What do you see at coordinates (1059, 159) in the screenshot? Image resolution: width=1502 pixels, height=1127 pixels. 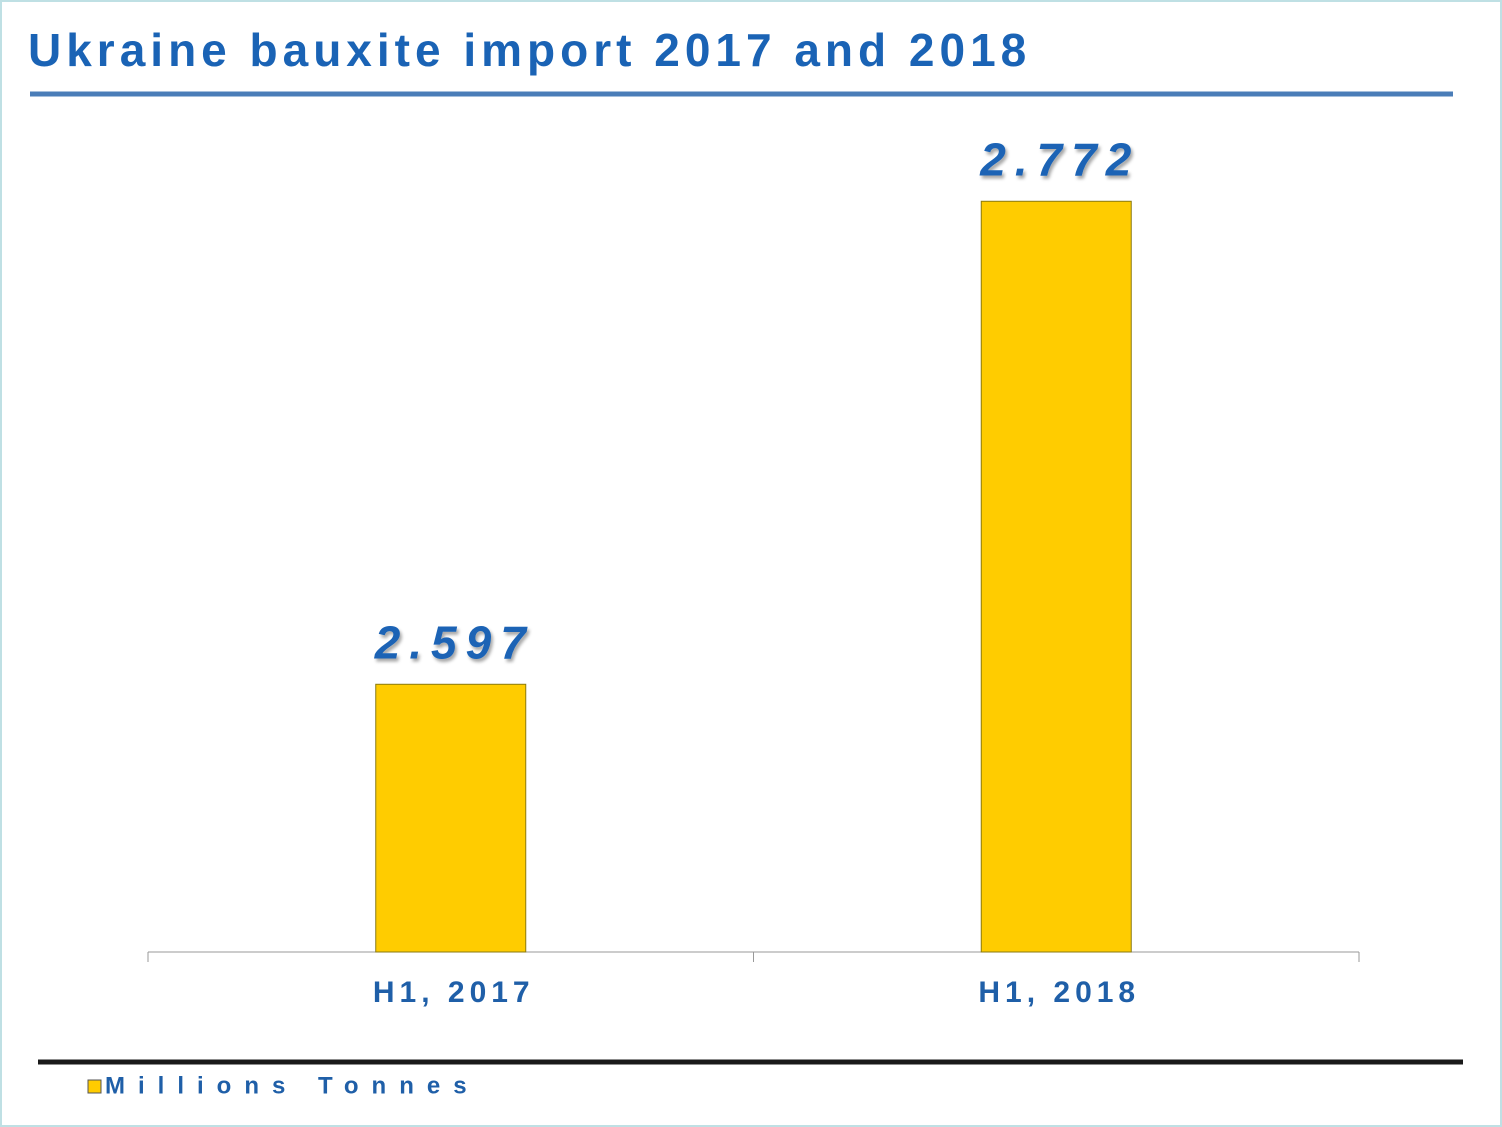 I see `data-label: 2.772` at bounding box center [1059, 159].